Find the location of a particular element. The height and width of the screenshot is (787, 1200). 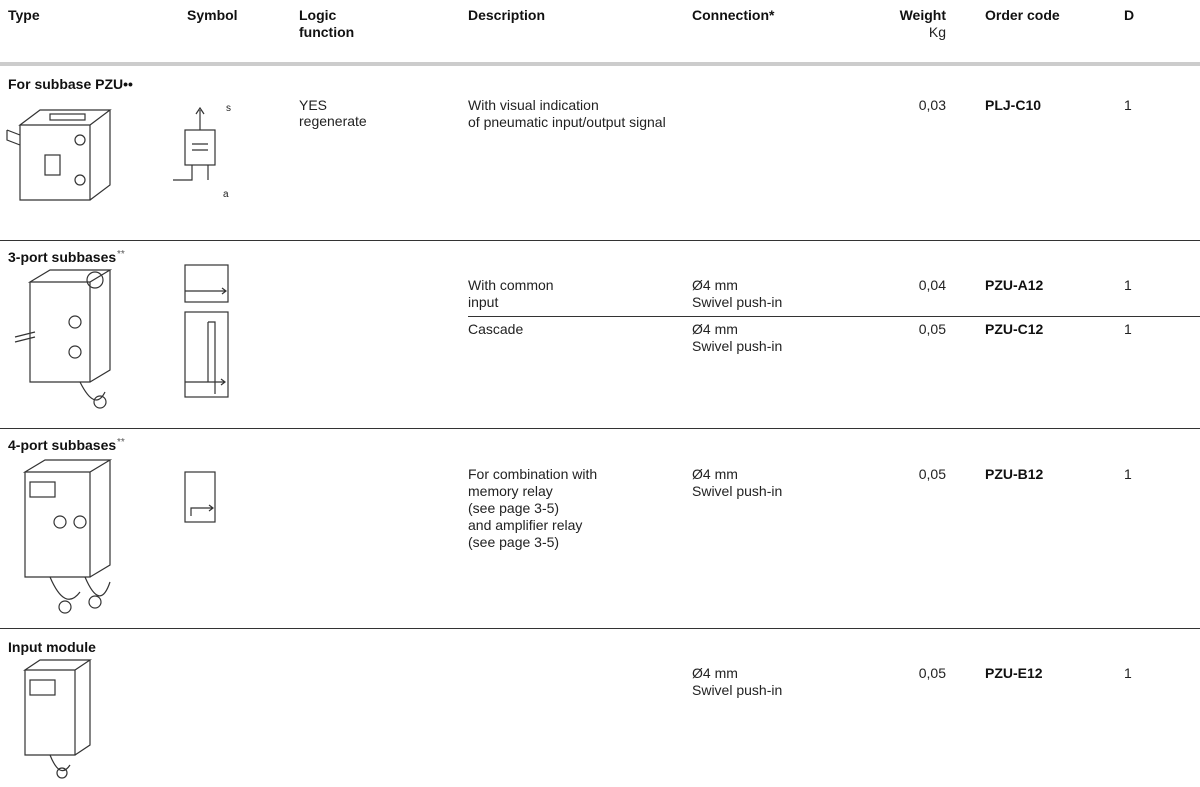

order-code: PZU-E12 is located at coordinates (1014, 673).